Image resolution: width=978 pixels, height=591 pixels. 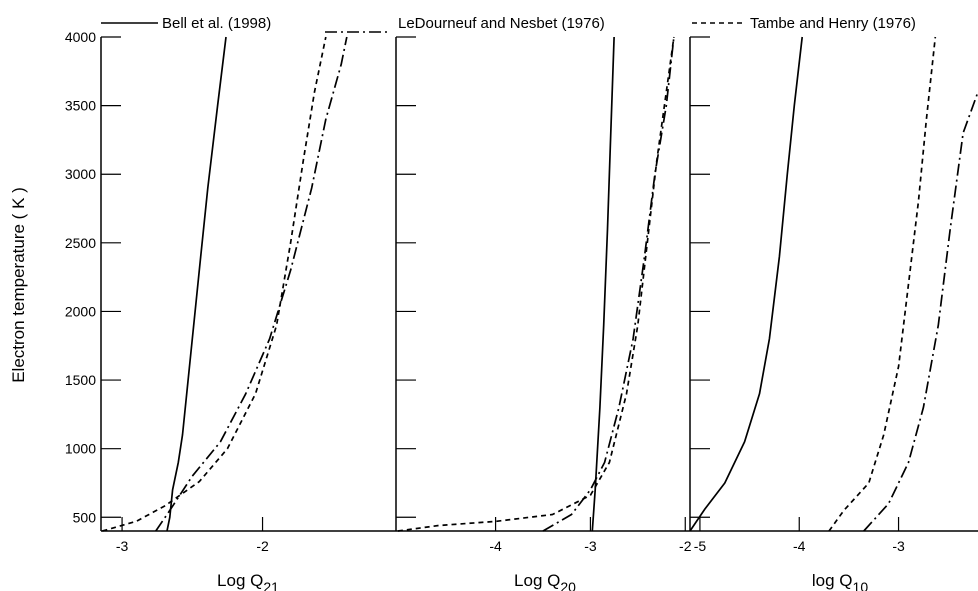 What do you see at coordinates (240, 580) in the screenshot?
I see `x-axis-label-q21-main: Log Q` at bounding box center [240, 580].